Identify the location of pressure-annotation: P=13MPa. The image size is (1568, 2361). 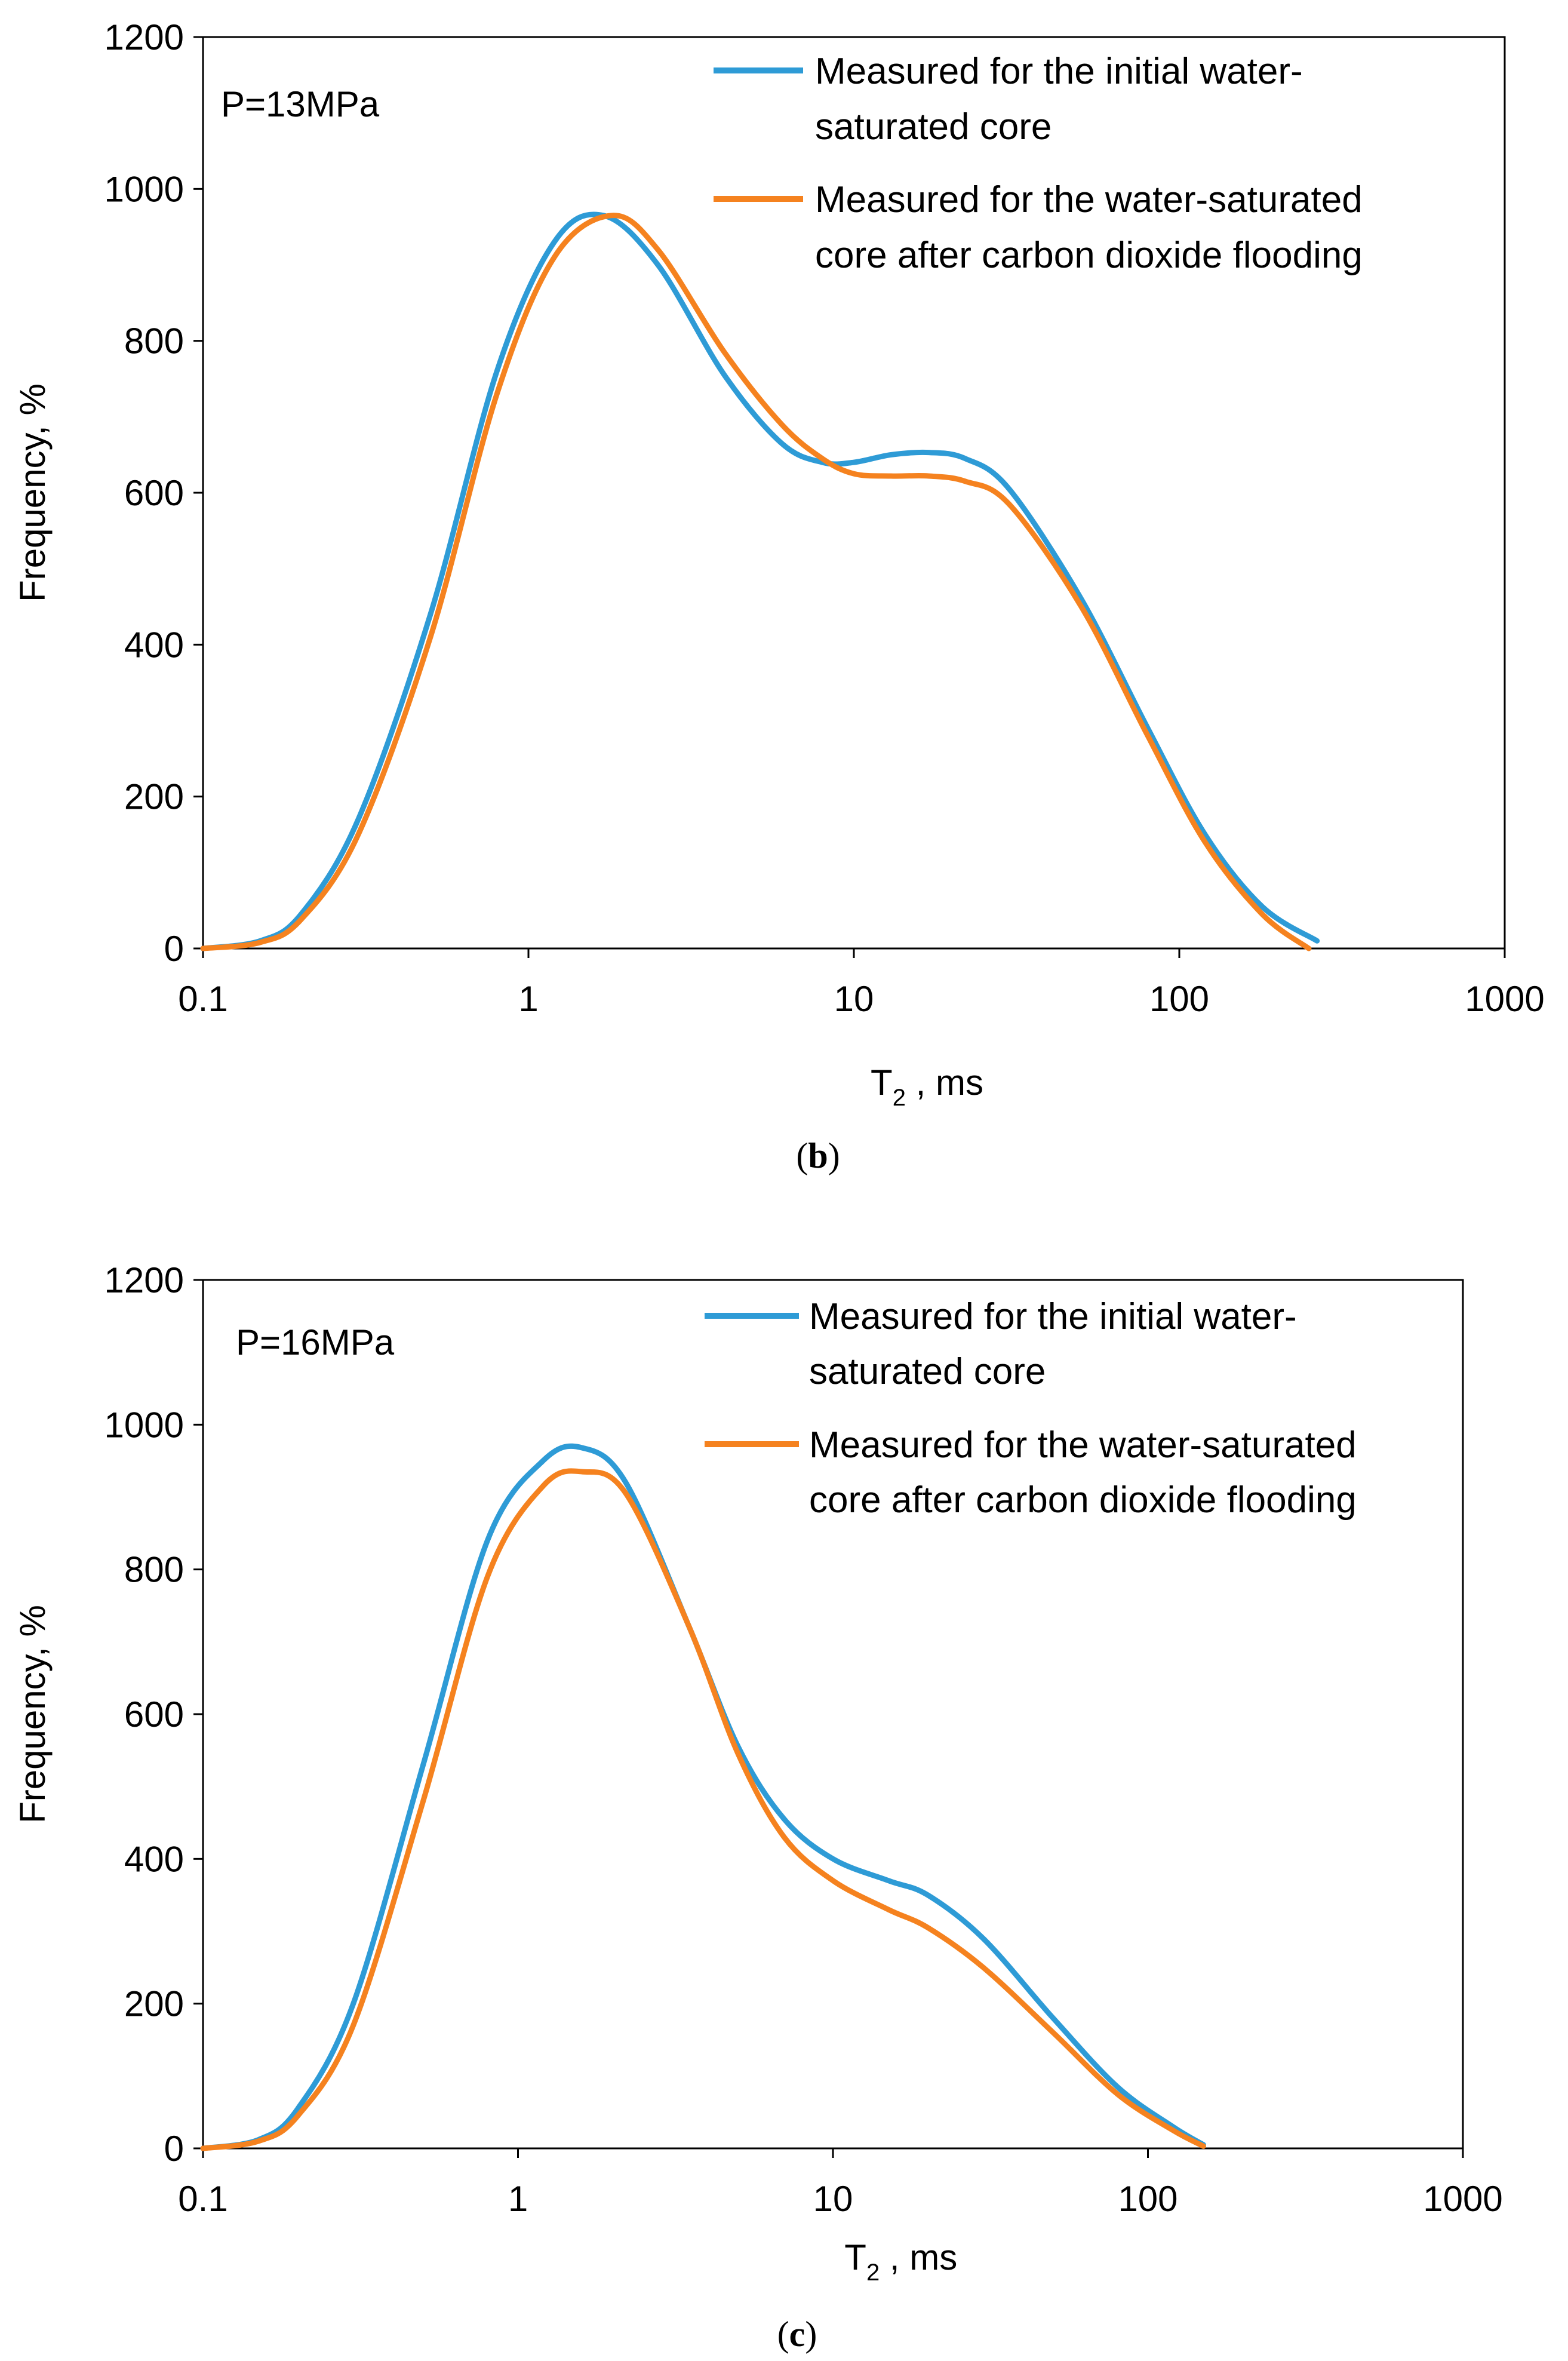
(300, 104).